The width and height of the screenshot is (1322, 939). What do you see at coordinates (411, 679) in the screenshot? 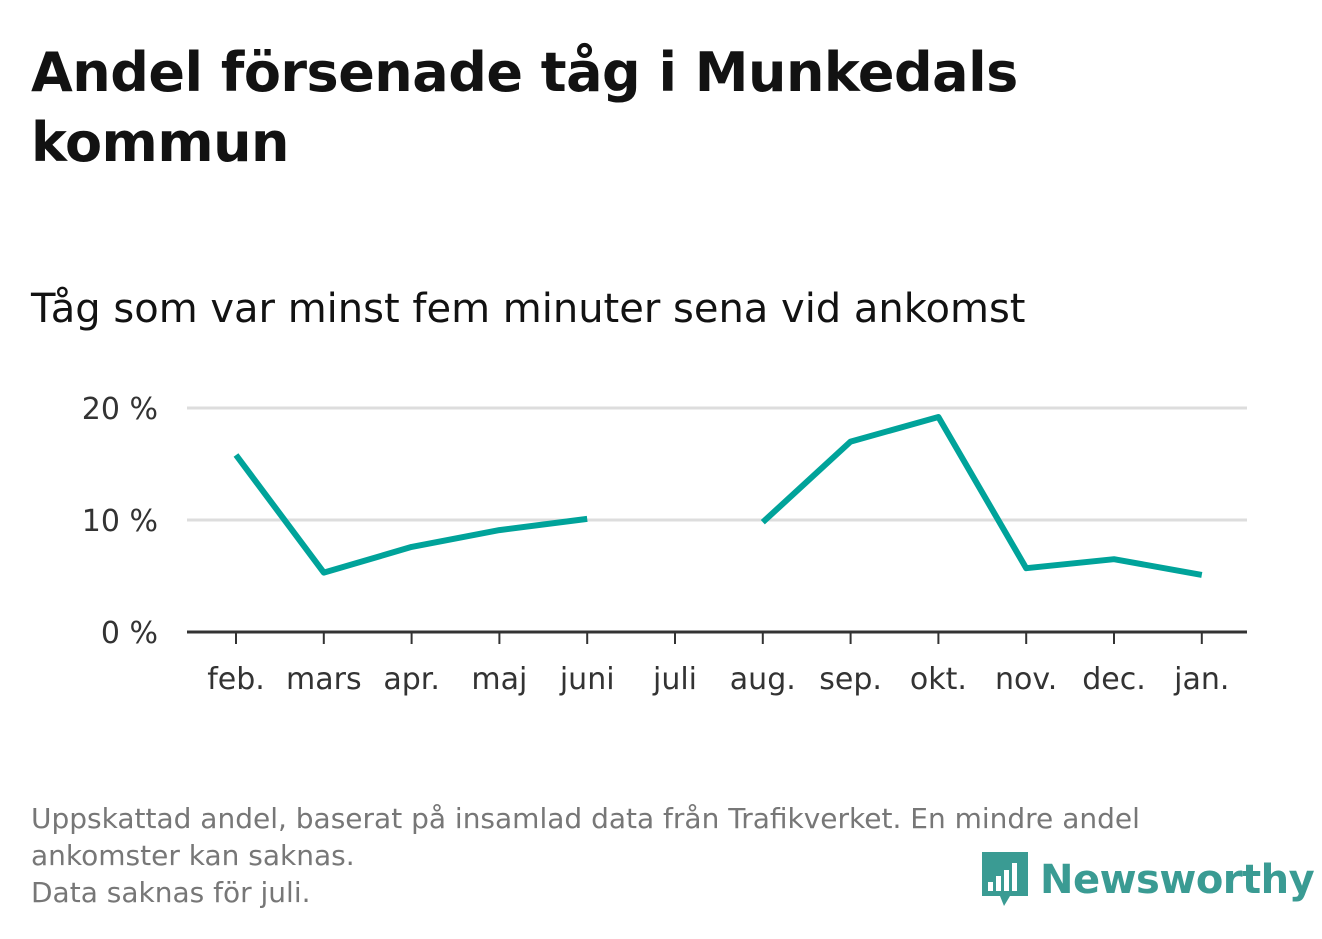
I see `x-tick-label: apr.` at bounding box center [411, 679].